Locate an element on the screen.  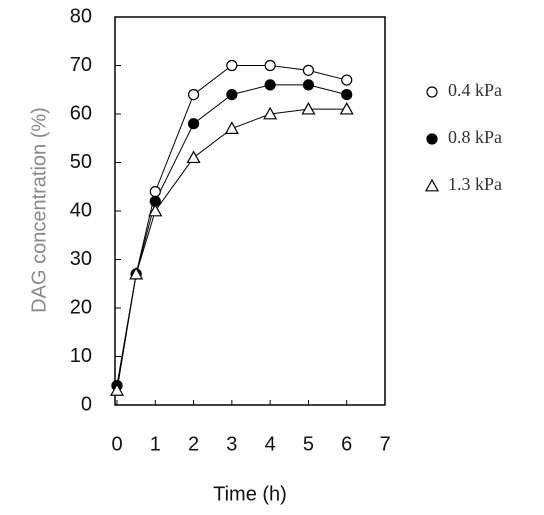
y-tick-label: 50 is located at coordinates (81, 162).